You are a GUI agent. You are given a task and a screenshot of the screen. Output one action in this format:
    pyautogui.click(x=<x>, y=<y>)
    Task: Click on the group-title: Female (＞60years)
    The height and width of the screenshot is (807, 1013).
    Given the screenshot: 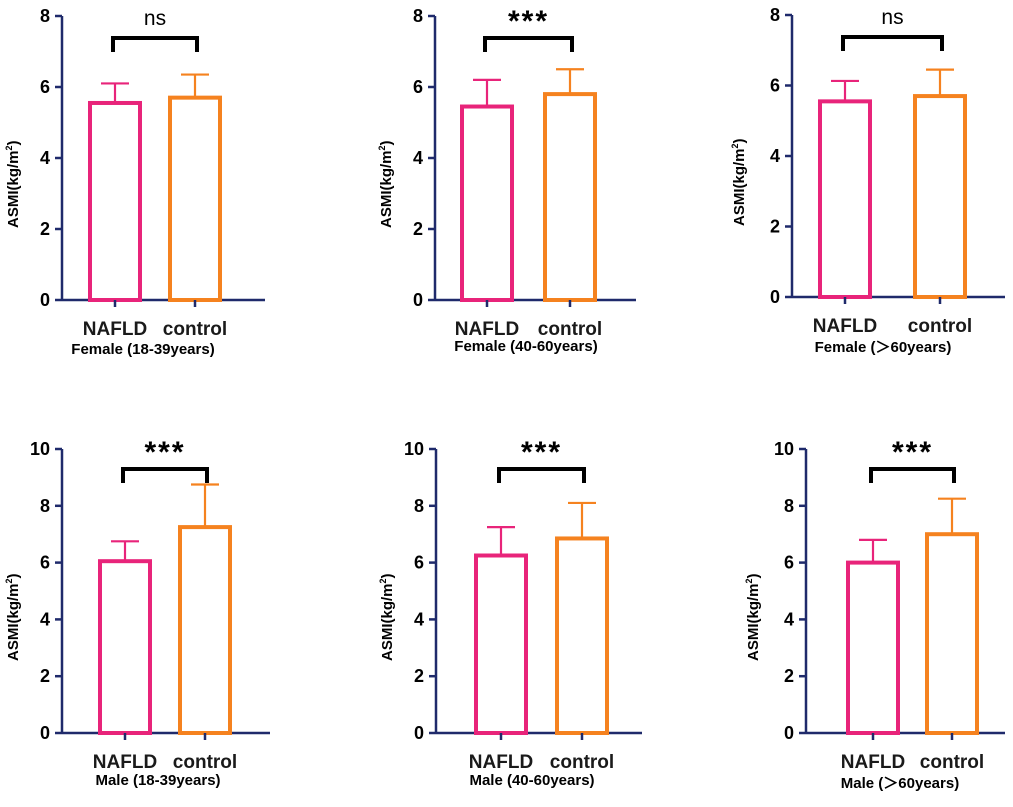 What is the action you would take?
    pyautogui.click(x=883, y=347)
    